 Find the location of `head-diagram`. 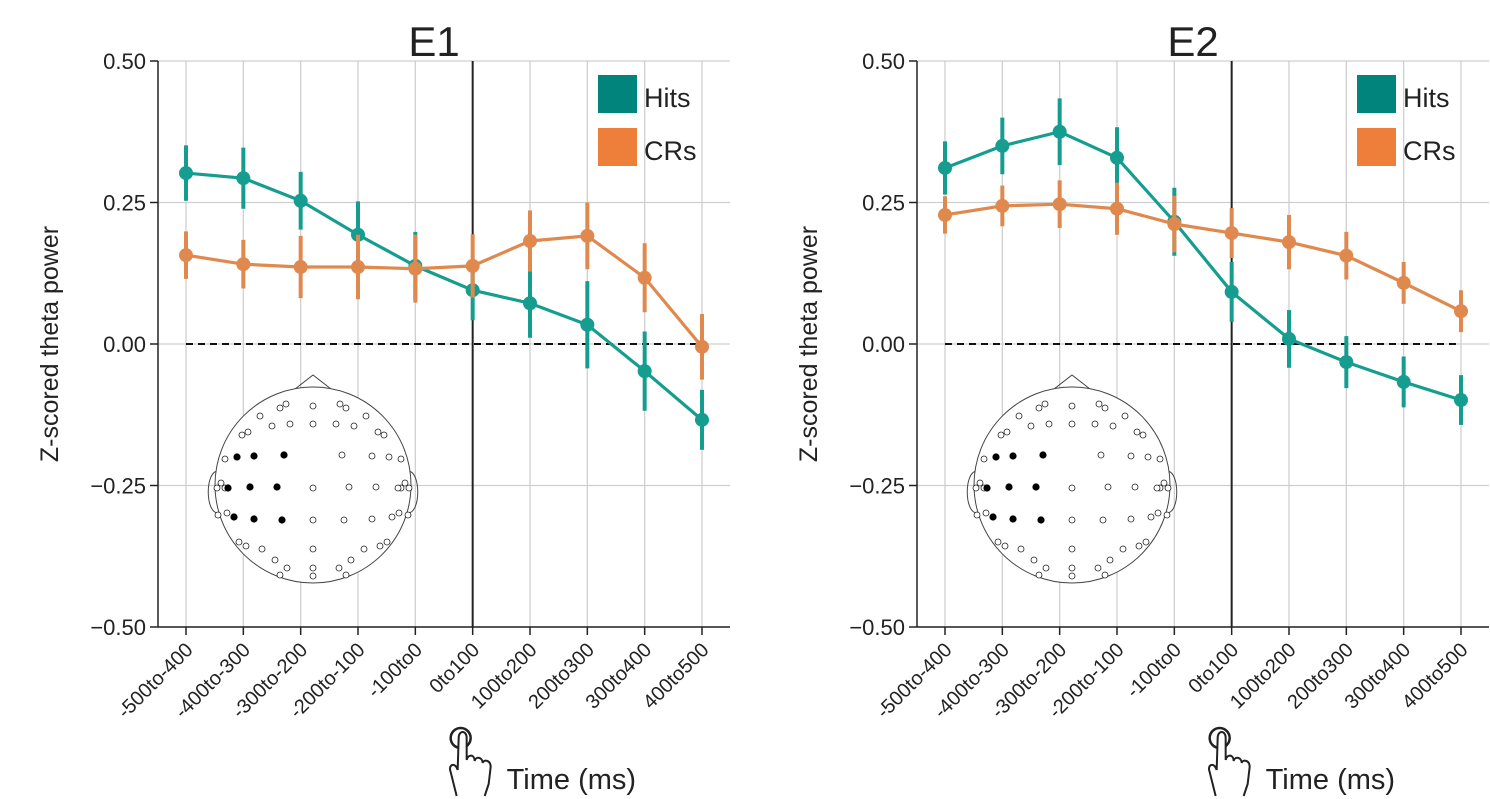

head-diagram is located at coordinates (1072, 479).